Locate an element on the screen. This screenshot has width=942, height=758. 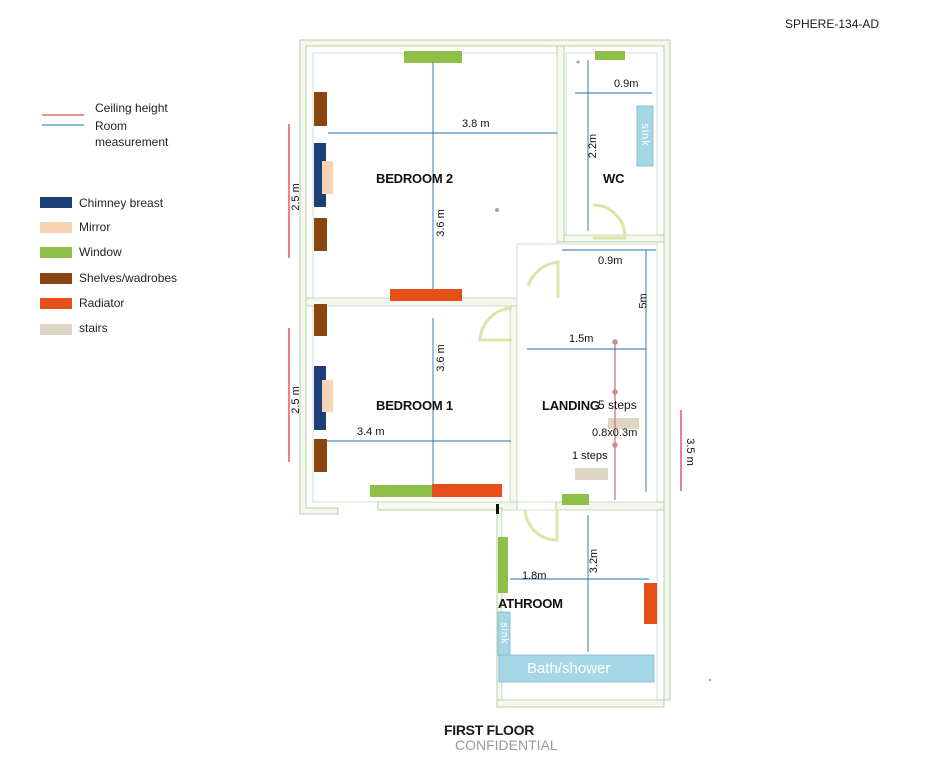
room-label-landing: LANDING is located at coordinates (571, 405).